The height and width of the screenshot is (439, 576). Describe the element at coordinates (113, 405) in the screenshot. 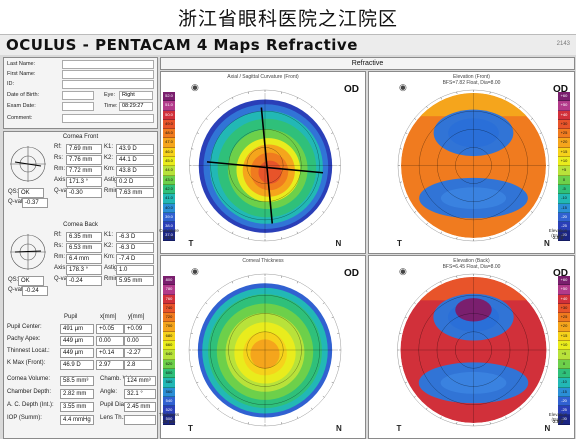

I see `pachy-pupil-dia-label: Pupil Dia:` at that location.